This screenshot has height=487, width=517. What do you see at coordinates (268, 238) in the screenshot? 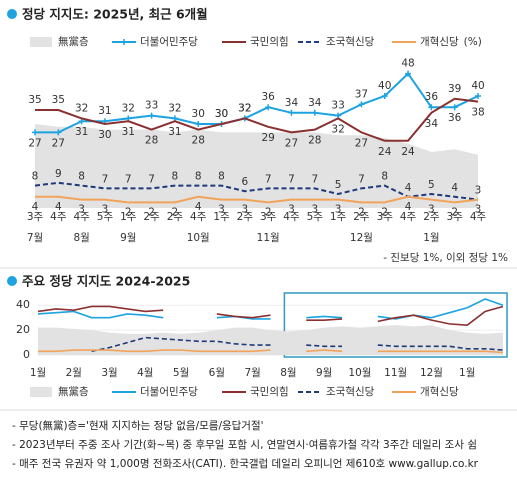
I see `month-label: 11월` at bounding box center [268, 238].